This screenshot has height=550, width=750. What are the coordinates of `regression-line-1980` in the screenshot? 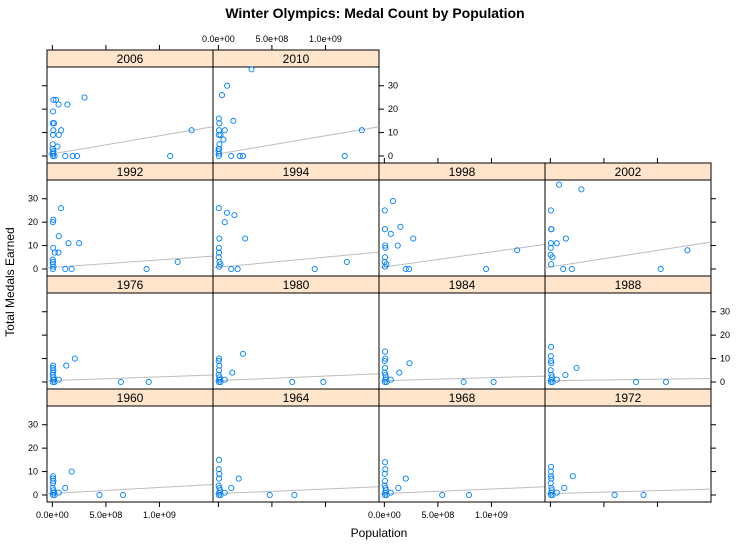 It's located at (296, 377).